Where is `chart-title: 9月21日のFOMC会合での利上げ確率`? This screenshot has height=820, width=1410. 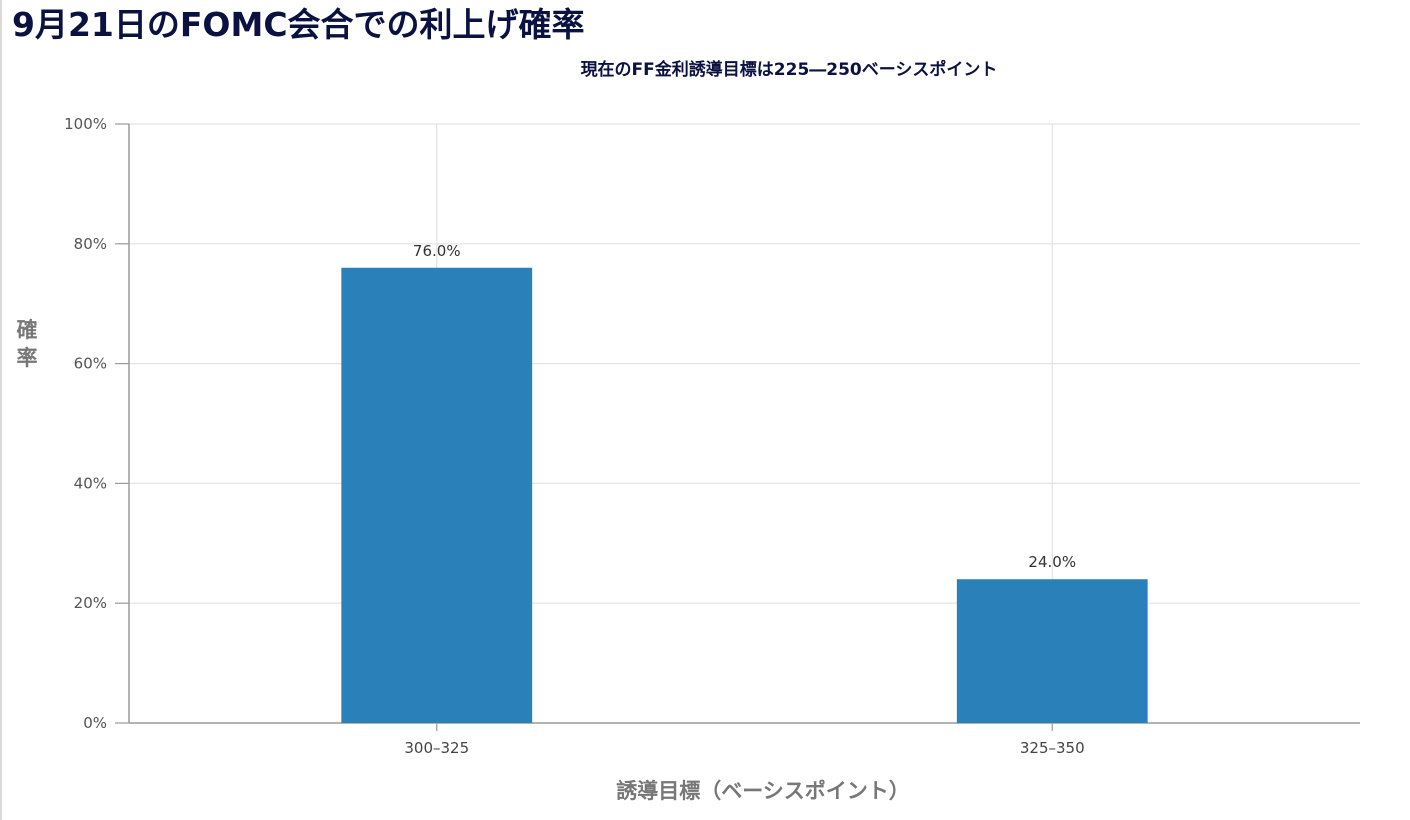
chart-title: 9月21日のFOMC会合での利上げ確率 is located at coordinates (298, 24).